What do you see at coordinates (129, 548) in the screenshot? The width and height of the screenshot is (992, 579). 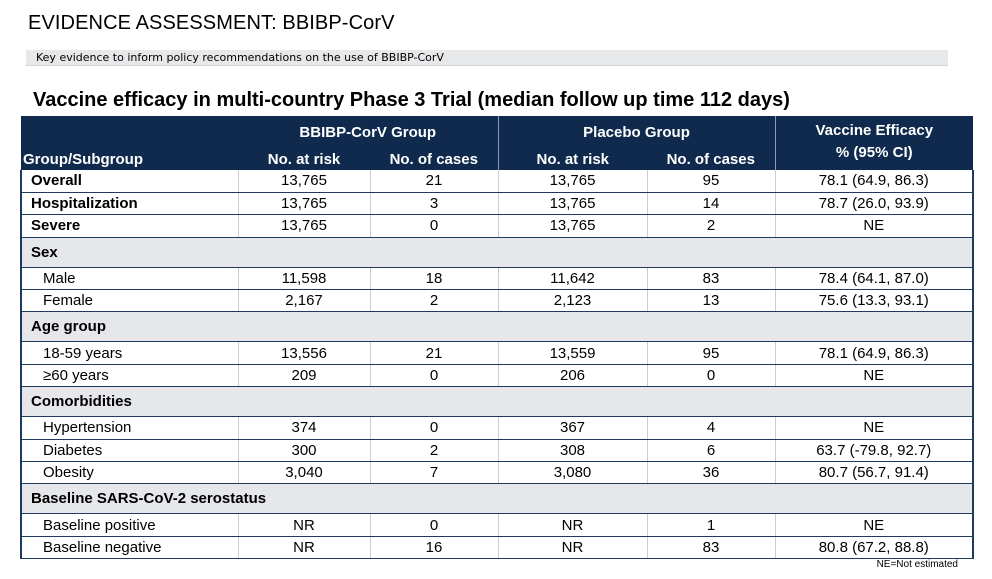 I see `row-label: Baseline negative` at bounding box center [129, 548].